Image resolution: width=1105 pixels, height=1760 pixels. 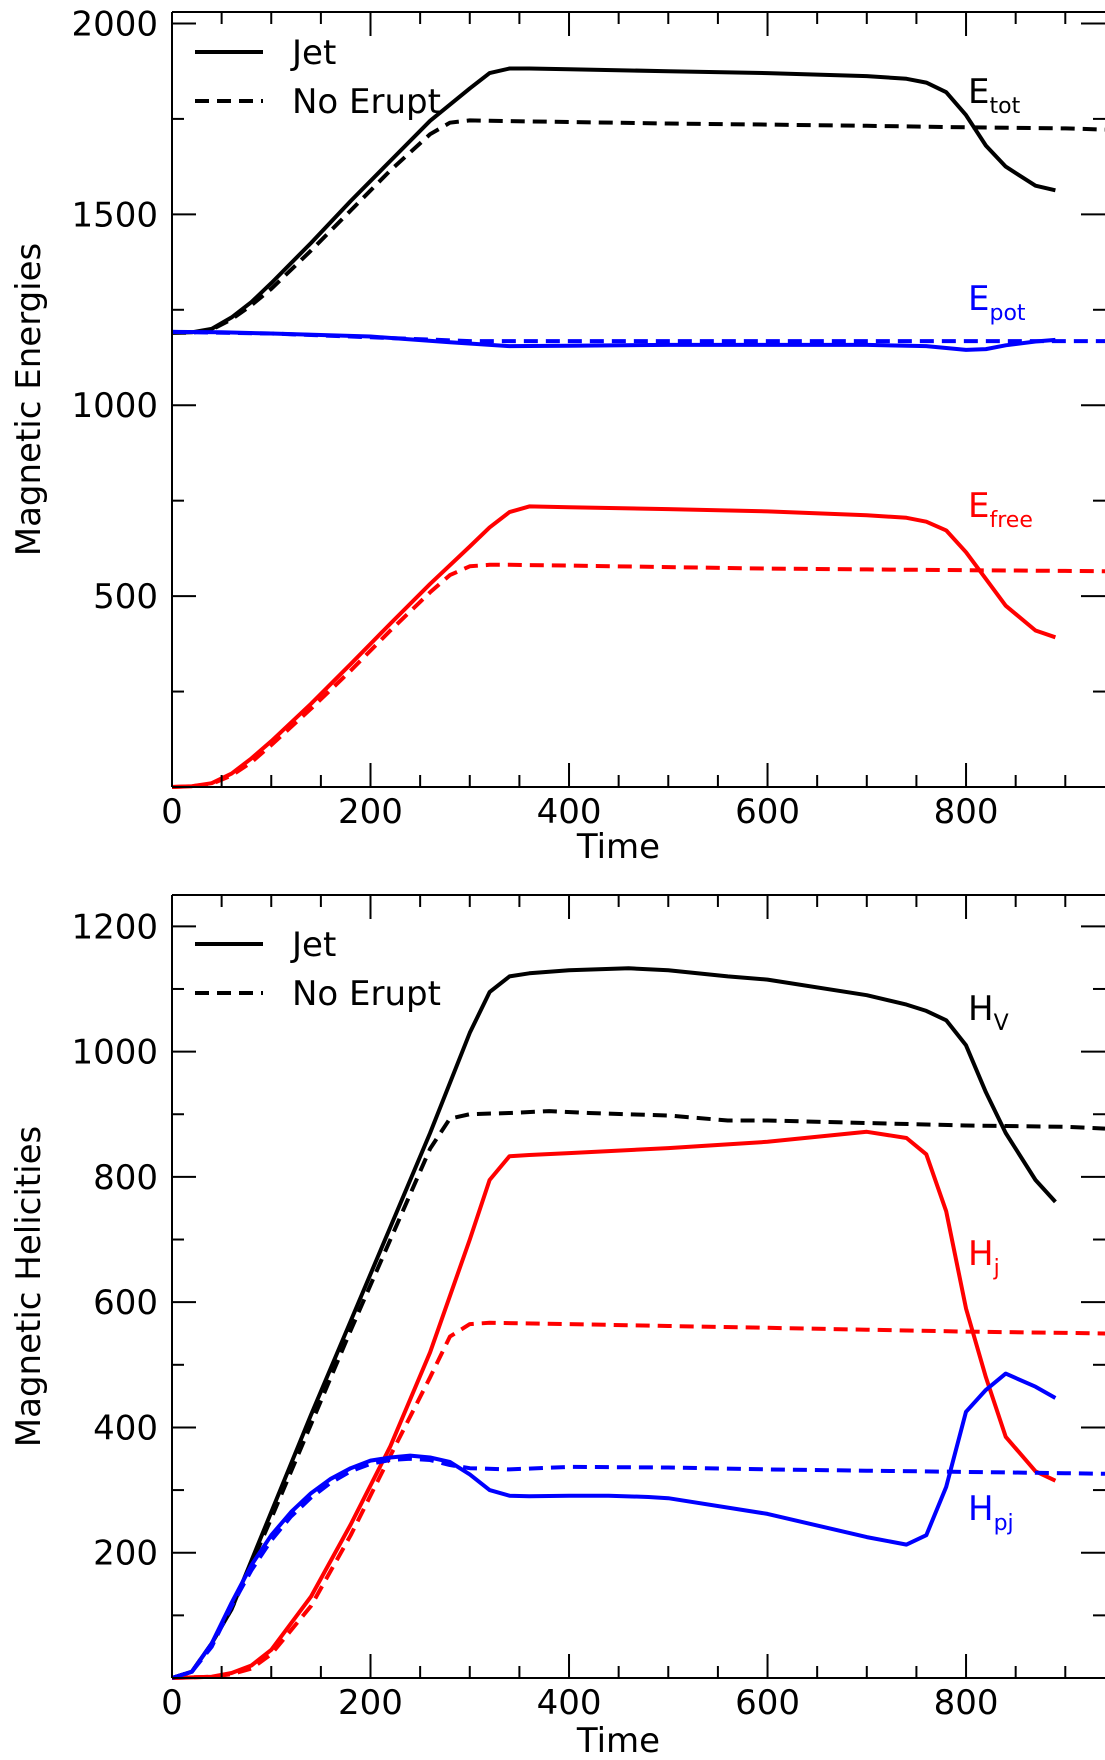 What do you see at coordinates (994, 95) in the screenshot?
I see `curve-label-e-tot: Etot` at bounding box center [994, 95].